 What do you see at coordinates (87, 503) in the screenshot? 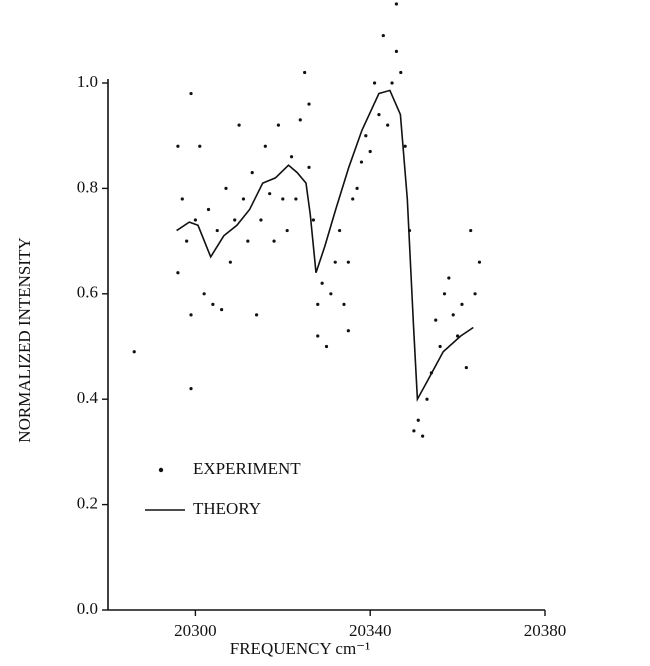
I see `y-tick-label: 0.2` at bounding box center [87, 503].